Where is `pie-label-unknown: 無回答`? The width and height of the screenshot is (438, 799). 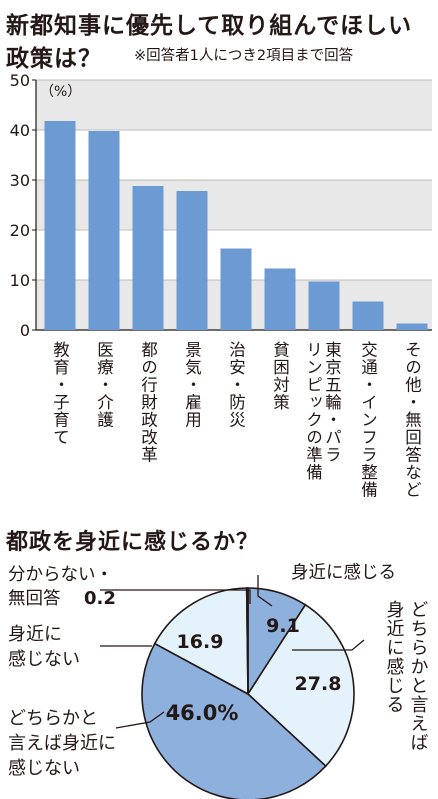 pie-label-unknown: 無回答 is located at coordinates (34, 599).